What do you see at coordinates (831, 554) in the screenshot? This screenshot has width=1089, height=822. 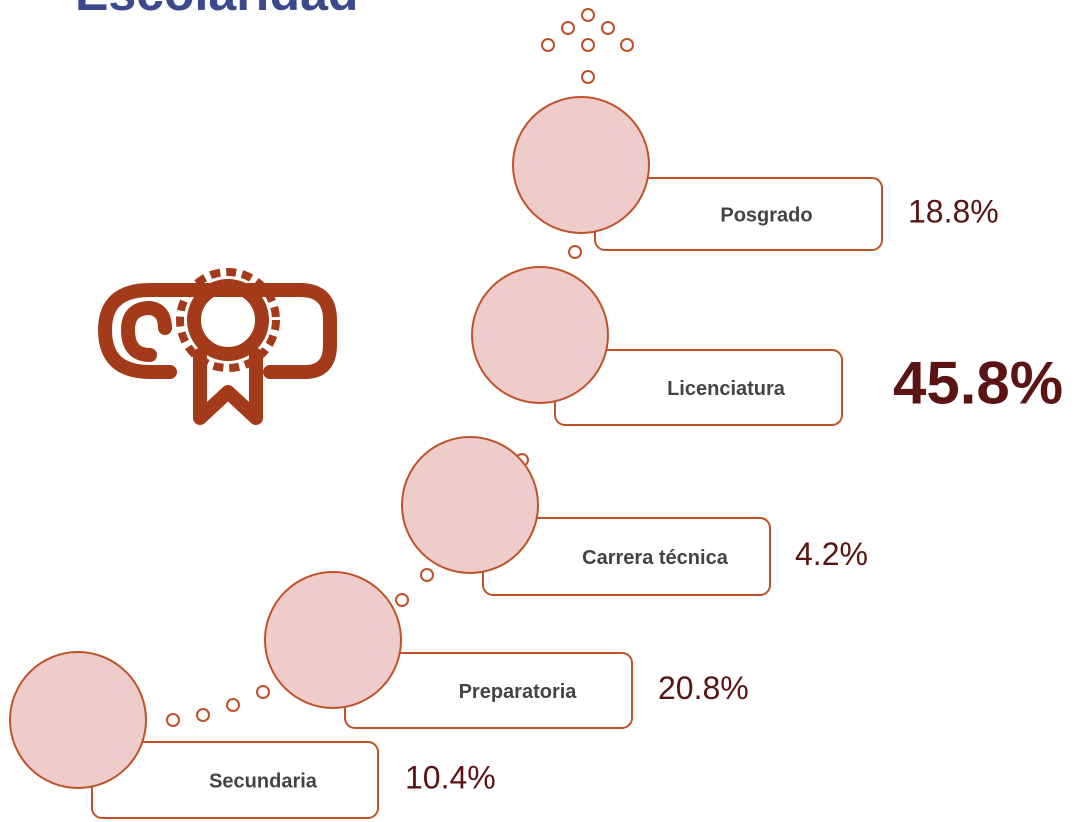 I see `item-value: 4.2%` at bounding box center [831, 554].